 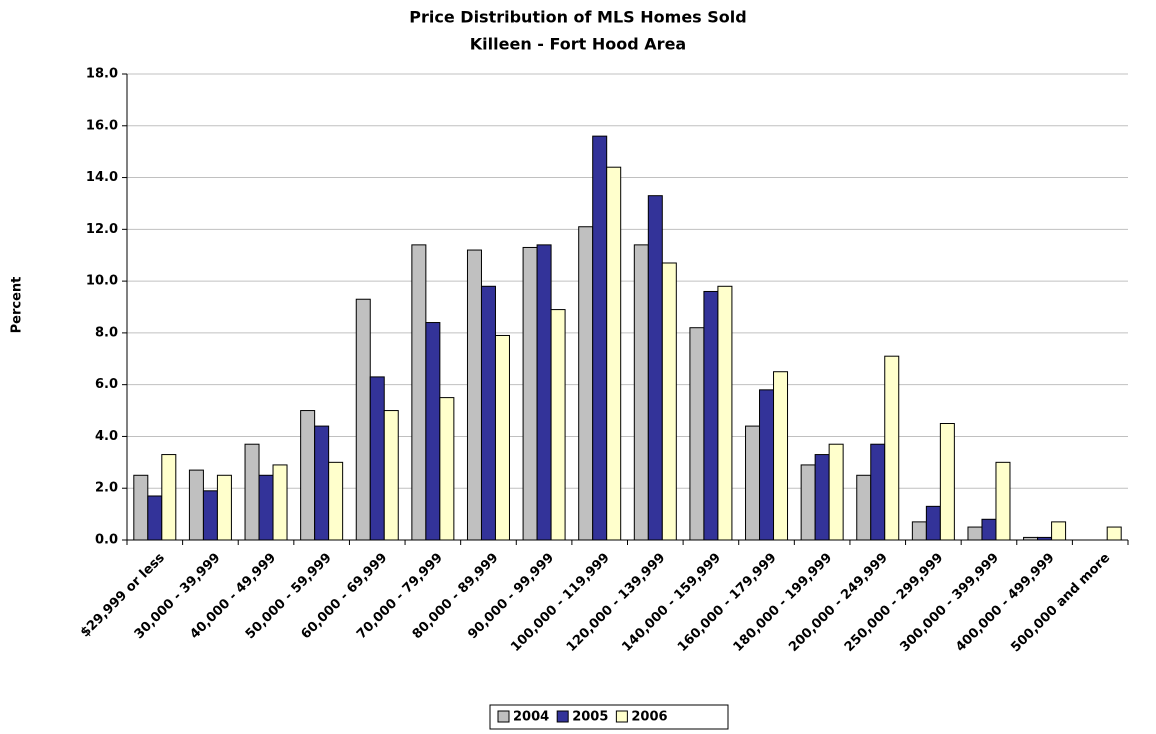 What do you see at coordinates (577, 17) in the screenshot?
I see `chart-title: Price Distribution of MLS Homes Sold` at bounding box center [577, 17].